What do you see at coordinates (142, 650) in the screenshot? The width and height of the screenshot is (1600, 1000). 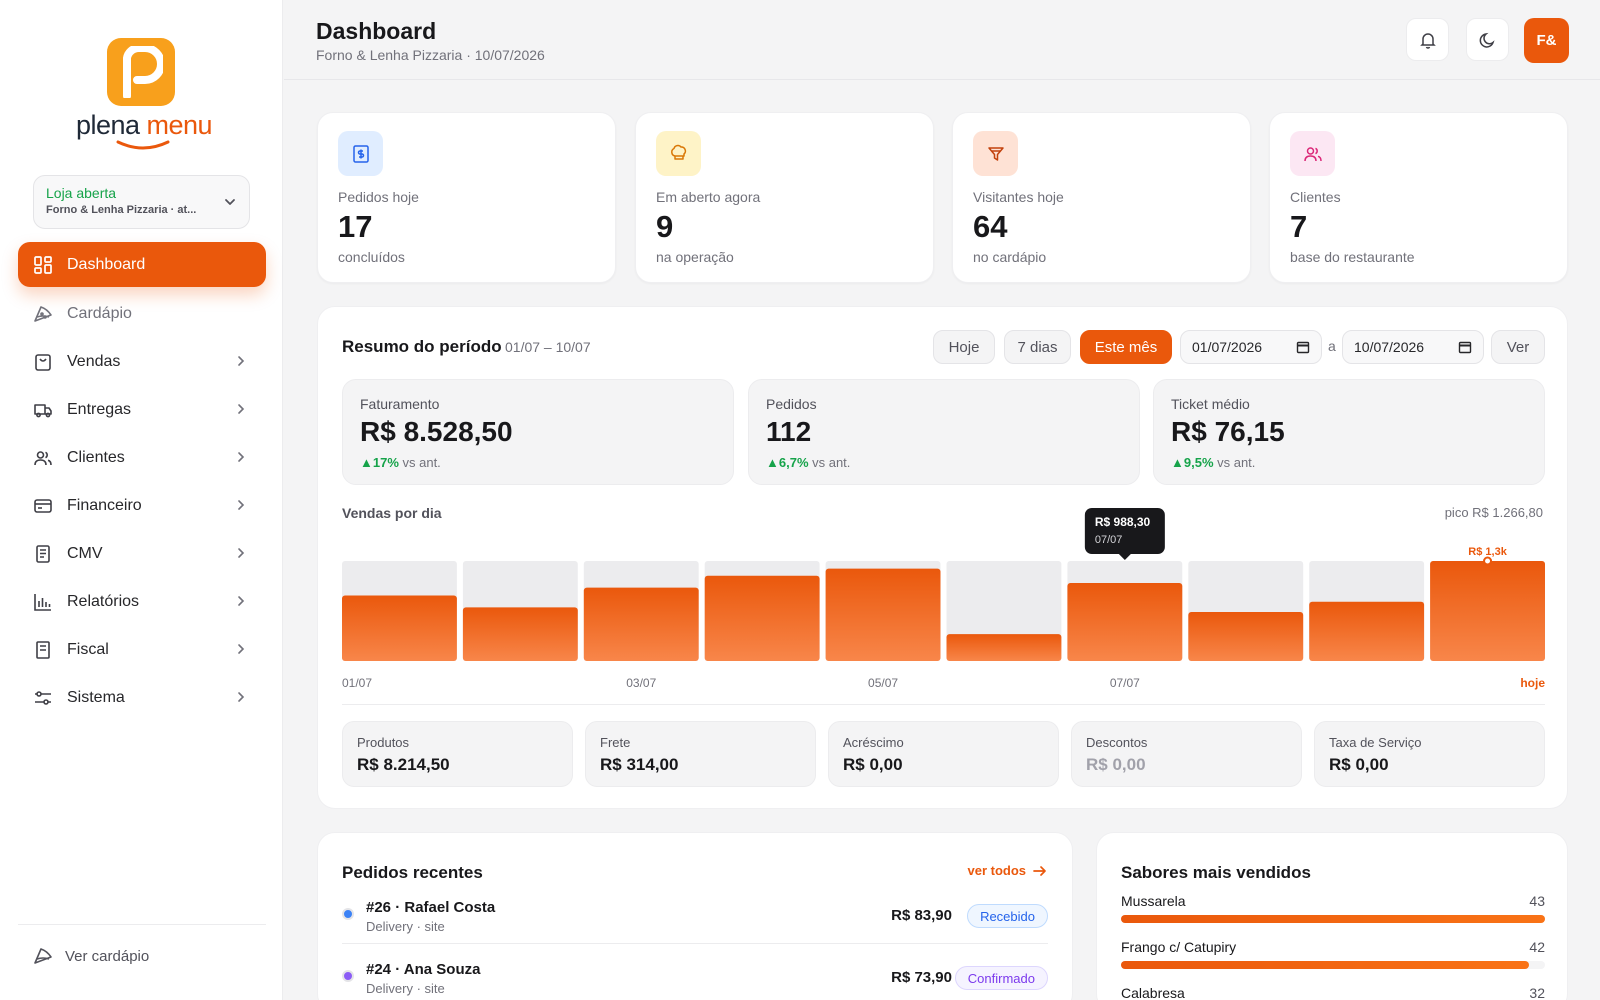 I see `sidebar-item-fiscal: Fiscal` at bounding box center [142, 650].